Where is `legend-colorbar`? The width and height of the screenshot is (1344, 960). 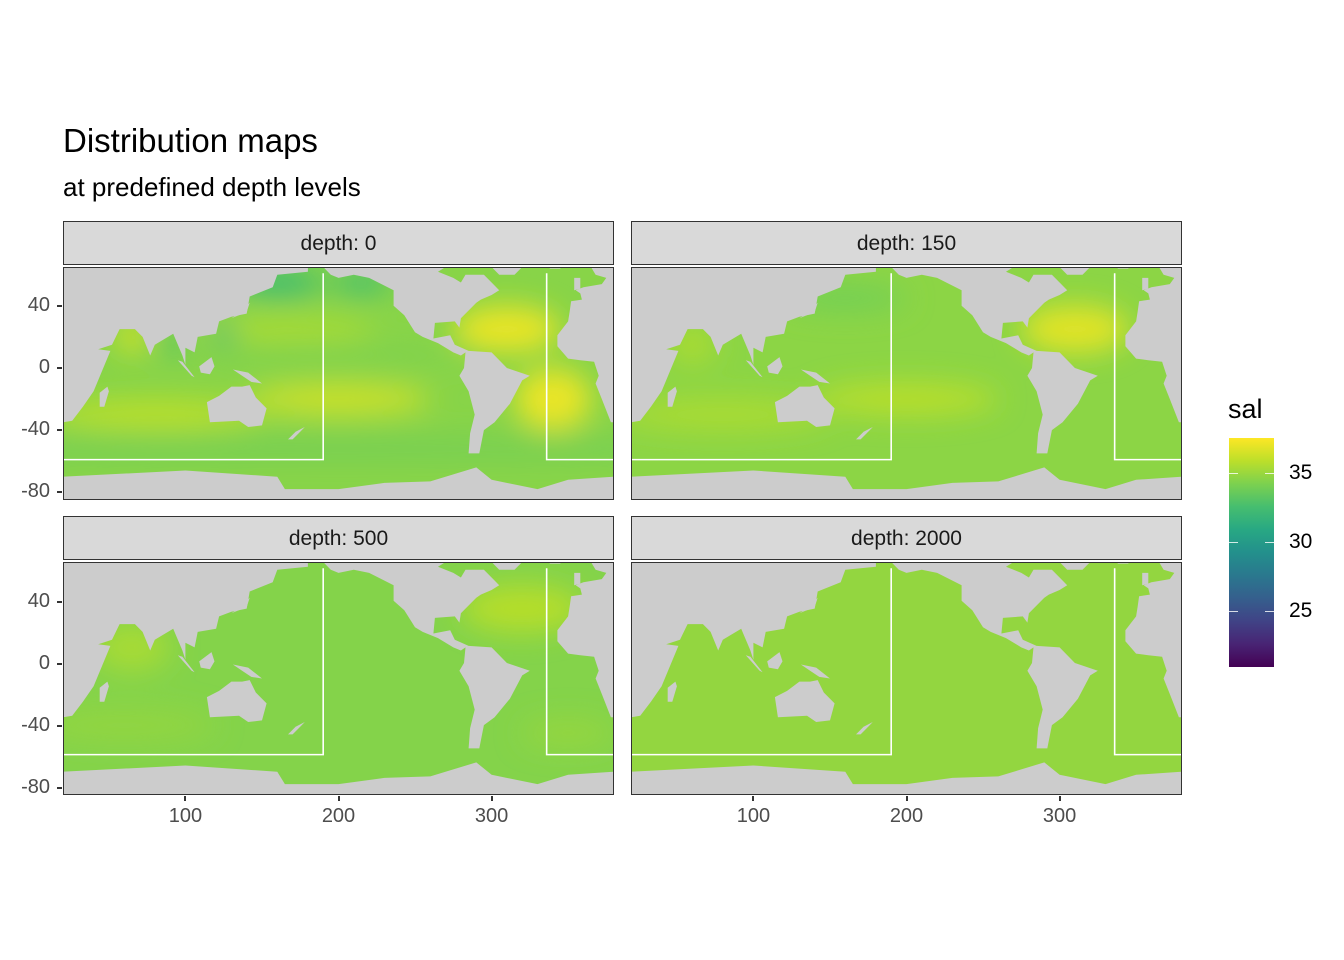
legend-colorbar is located at coordinates (1251, 552).